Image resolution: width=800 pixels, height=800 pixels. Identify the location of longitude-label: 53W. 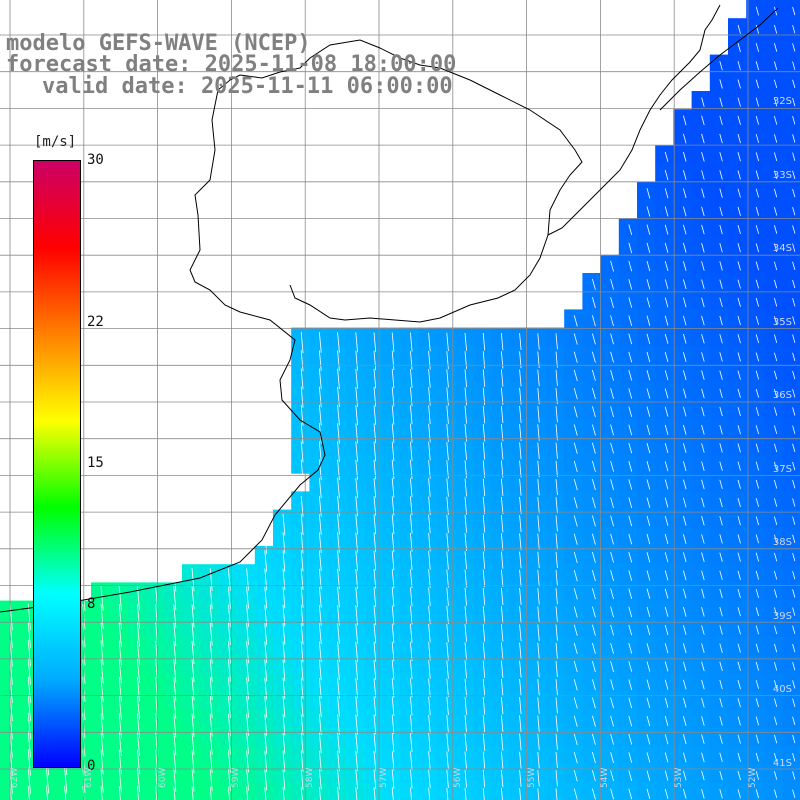
(679, 777).